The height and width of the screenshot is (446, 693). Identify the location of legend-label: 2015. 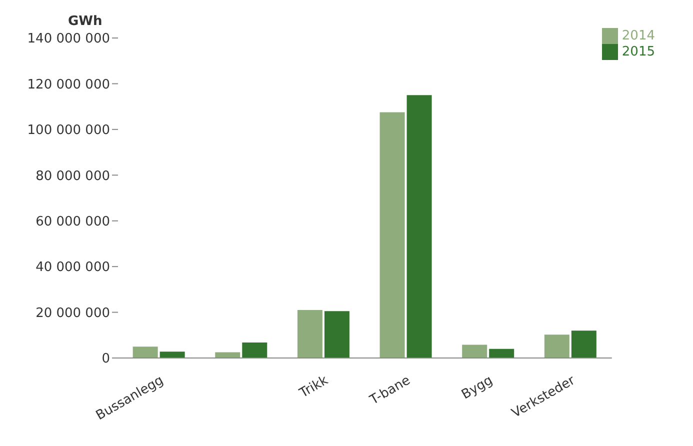
(638, 52).